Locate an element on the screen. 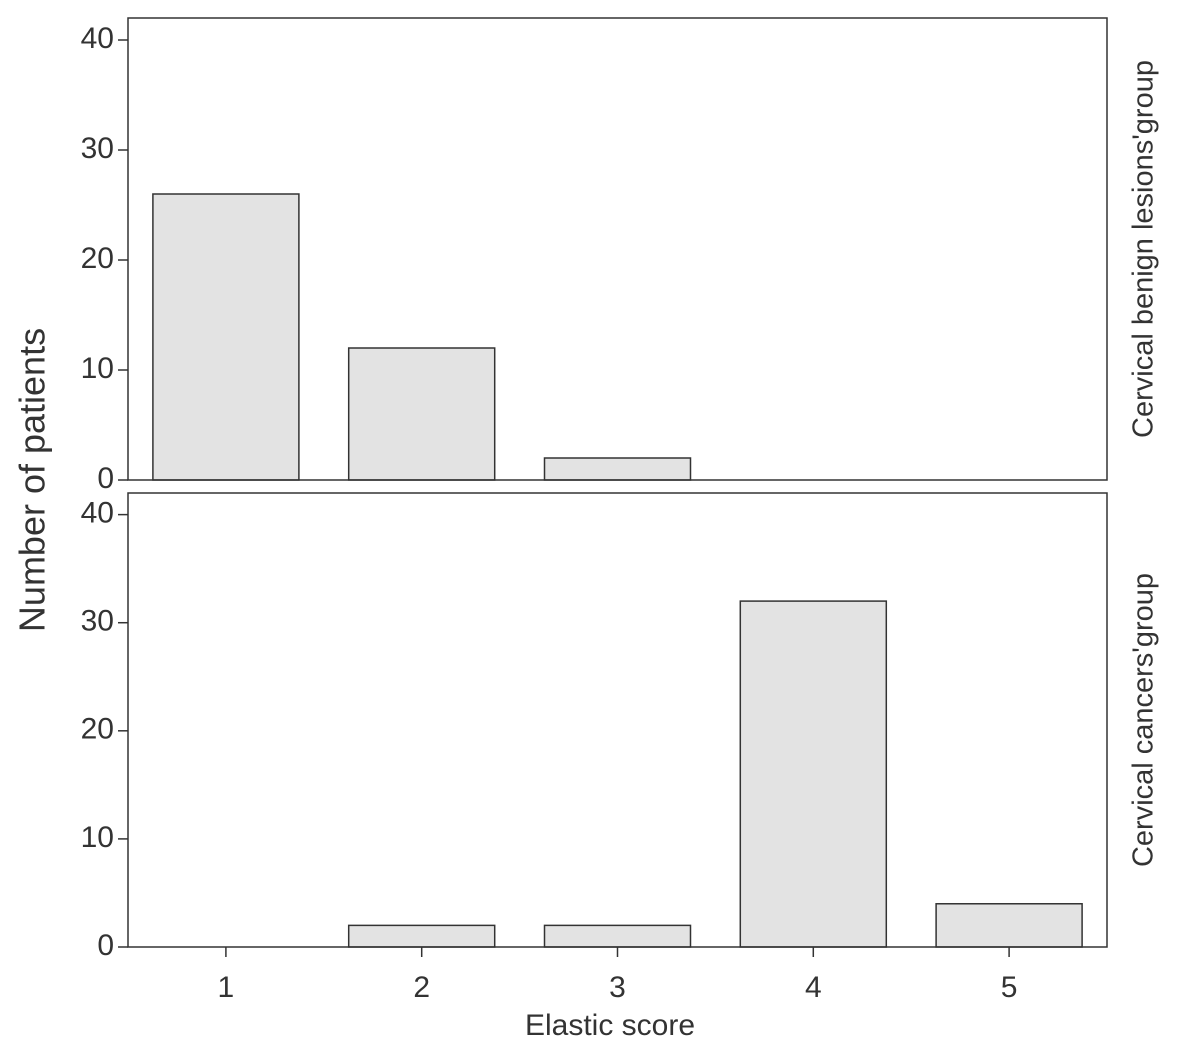 This screenshot has width=1181, height=1054. group-label: Cervical cancers'group is located at coordinates (1144, 720).